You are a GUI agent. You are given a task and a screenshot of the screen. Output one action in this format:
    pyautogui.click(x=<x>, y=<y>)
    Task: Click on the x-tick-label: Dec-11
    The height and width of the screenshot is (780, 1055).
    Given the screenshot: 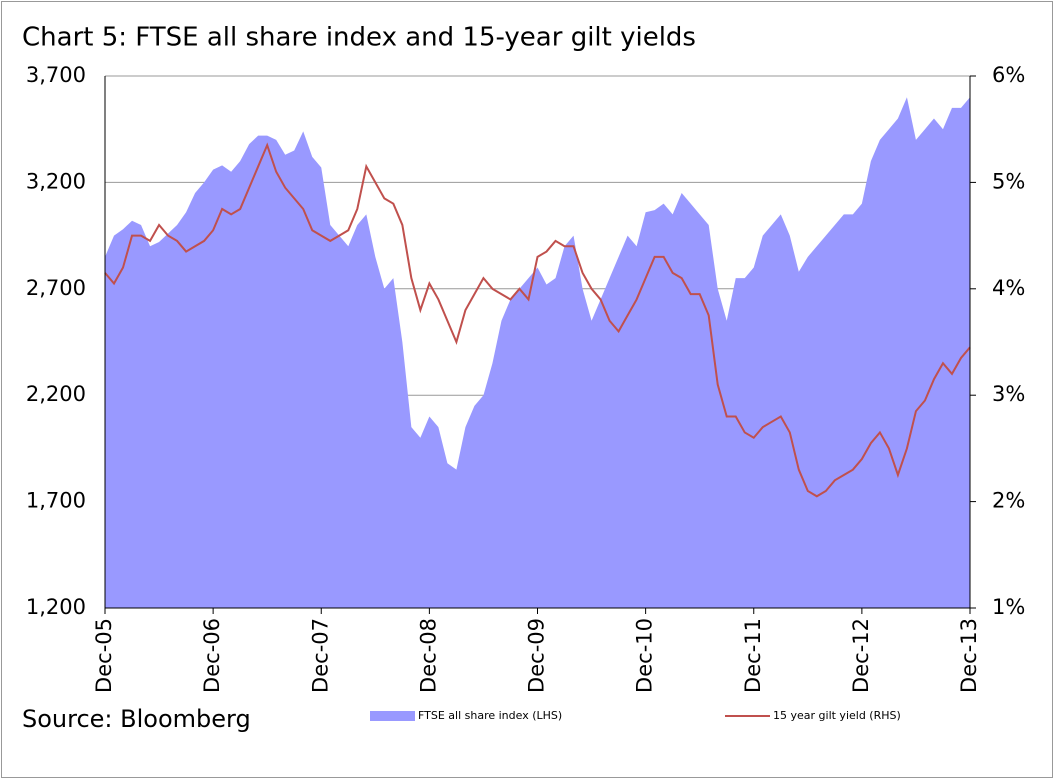 What is the action you would take?
    pyautogui.click(x=753, y=655)
    